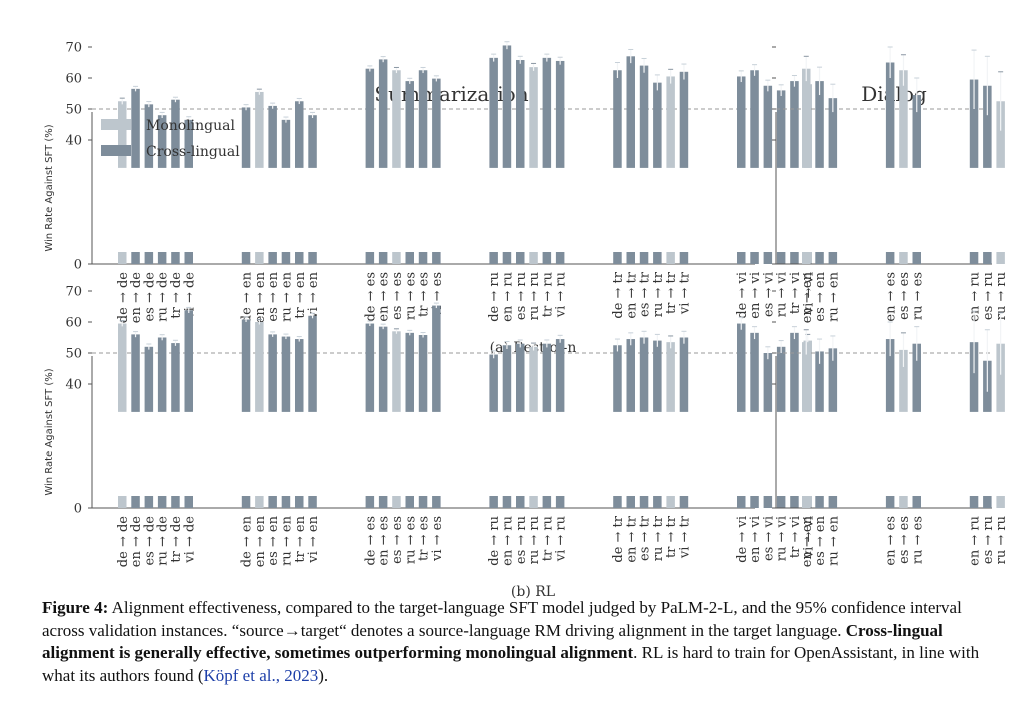 This screenshot has height=707, width=1024. What do you see at coordinates (618, 538) in the screenshot?
I see `x-tick-label: de → tr` at bounding box center [618, 538].